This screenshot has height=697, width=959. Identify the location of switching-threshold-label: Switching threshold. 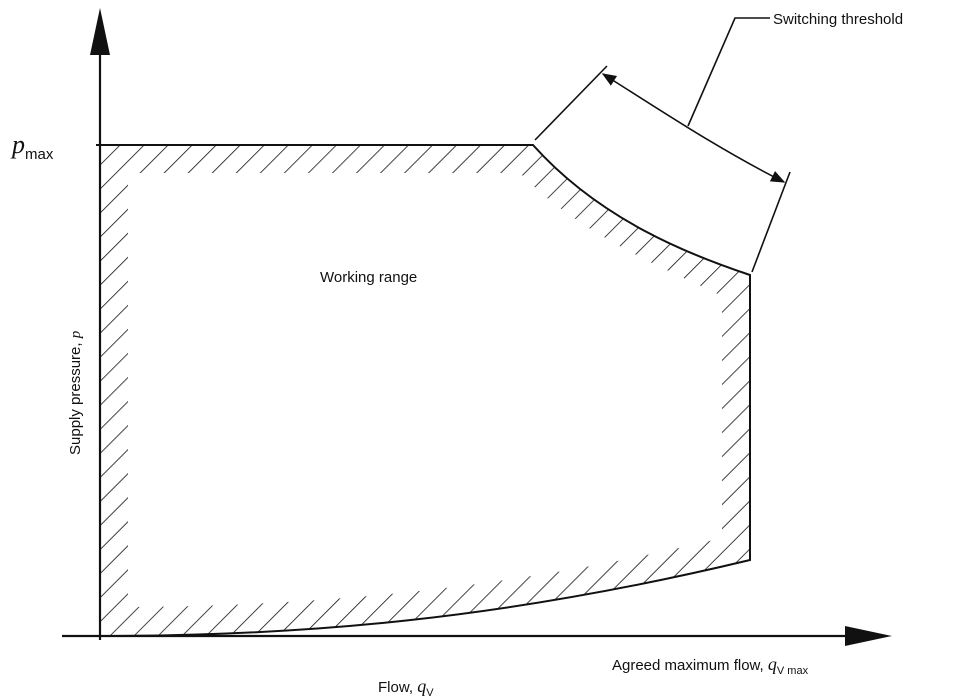
(838, 19).